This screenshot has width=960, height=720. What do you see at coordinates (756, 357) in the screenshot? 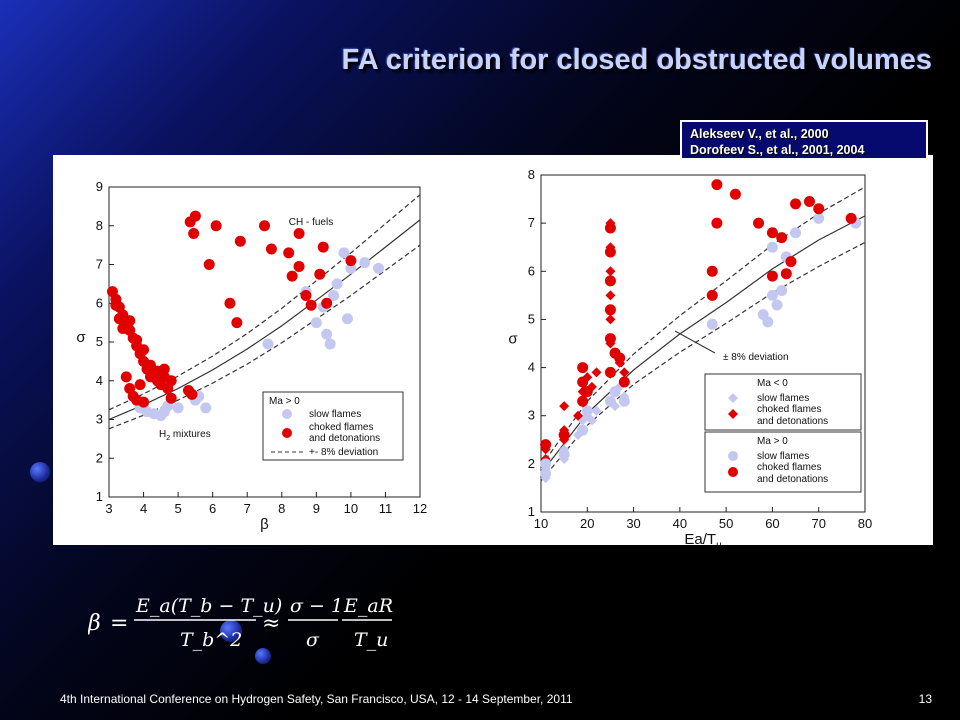
I see `annotation-deviation: ± 8% deviation` at bounding box center [756, 357].